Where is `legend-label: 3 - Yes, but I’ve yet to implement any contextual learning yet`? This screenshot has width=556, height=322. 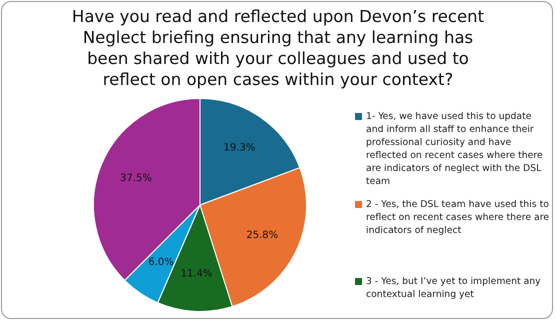
legend-label: 3 - Yes, but I’ve yet to implement any contextual learning yet is located at coordinates (454, 288).